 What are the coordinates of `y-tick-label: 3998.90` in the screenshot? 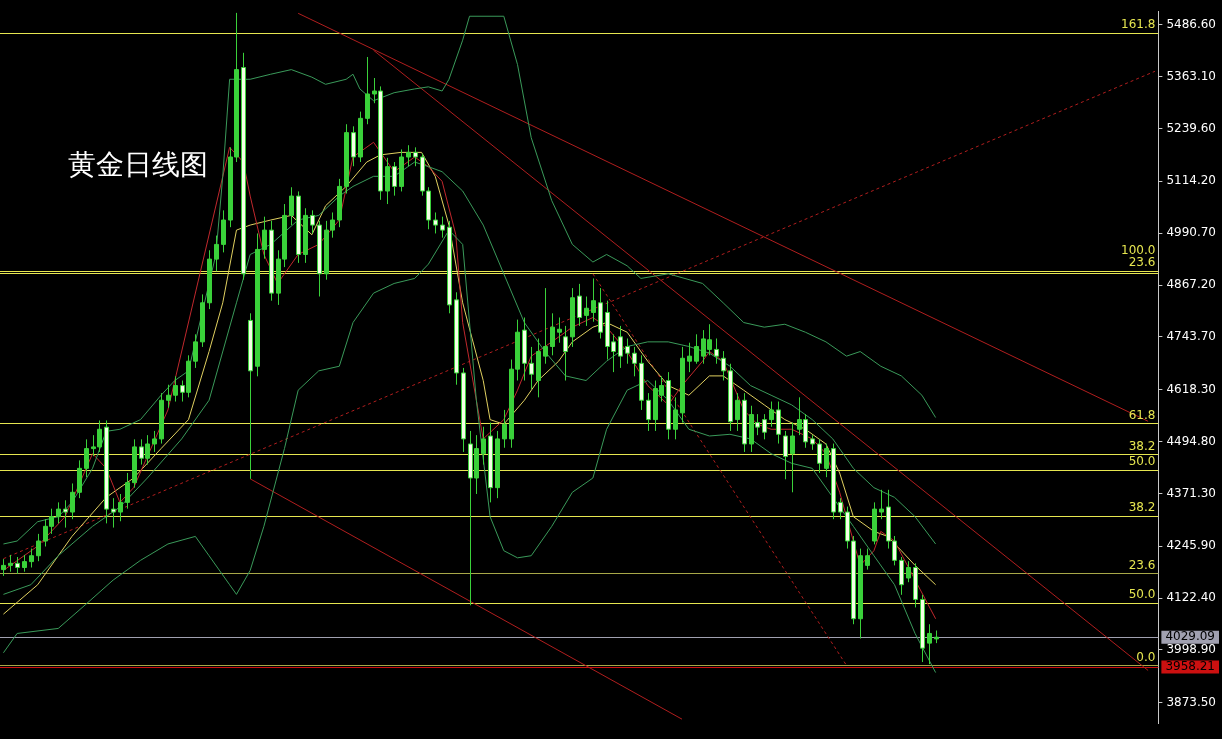 It's located at (1191, 649).